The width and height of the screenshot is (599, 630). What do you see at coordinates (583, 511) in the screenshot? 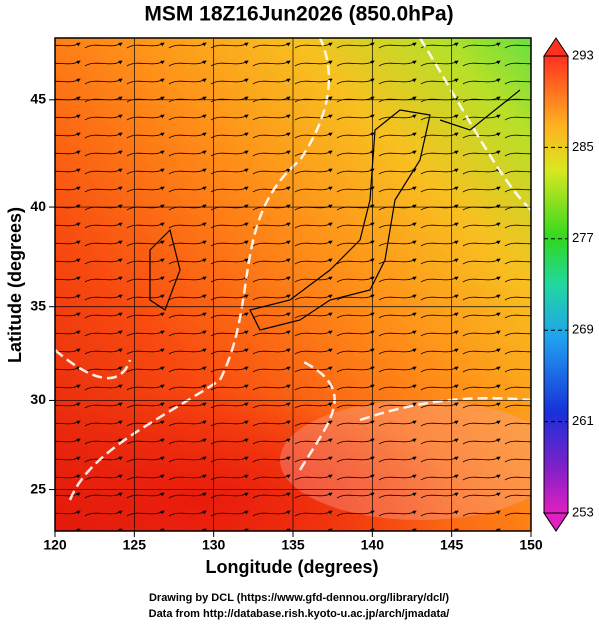
I see `colorbar-tick-label: 253` at bounding box center [583, 511].